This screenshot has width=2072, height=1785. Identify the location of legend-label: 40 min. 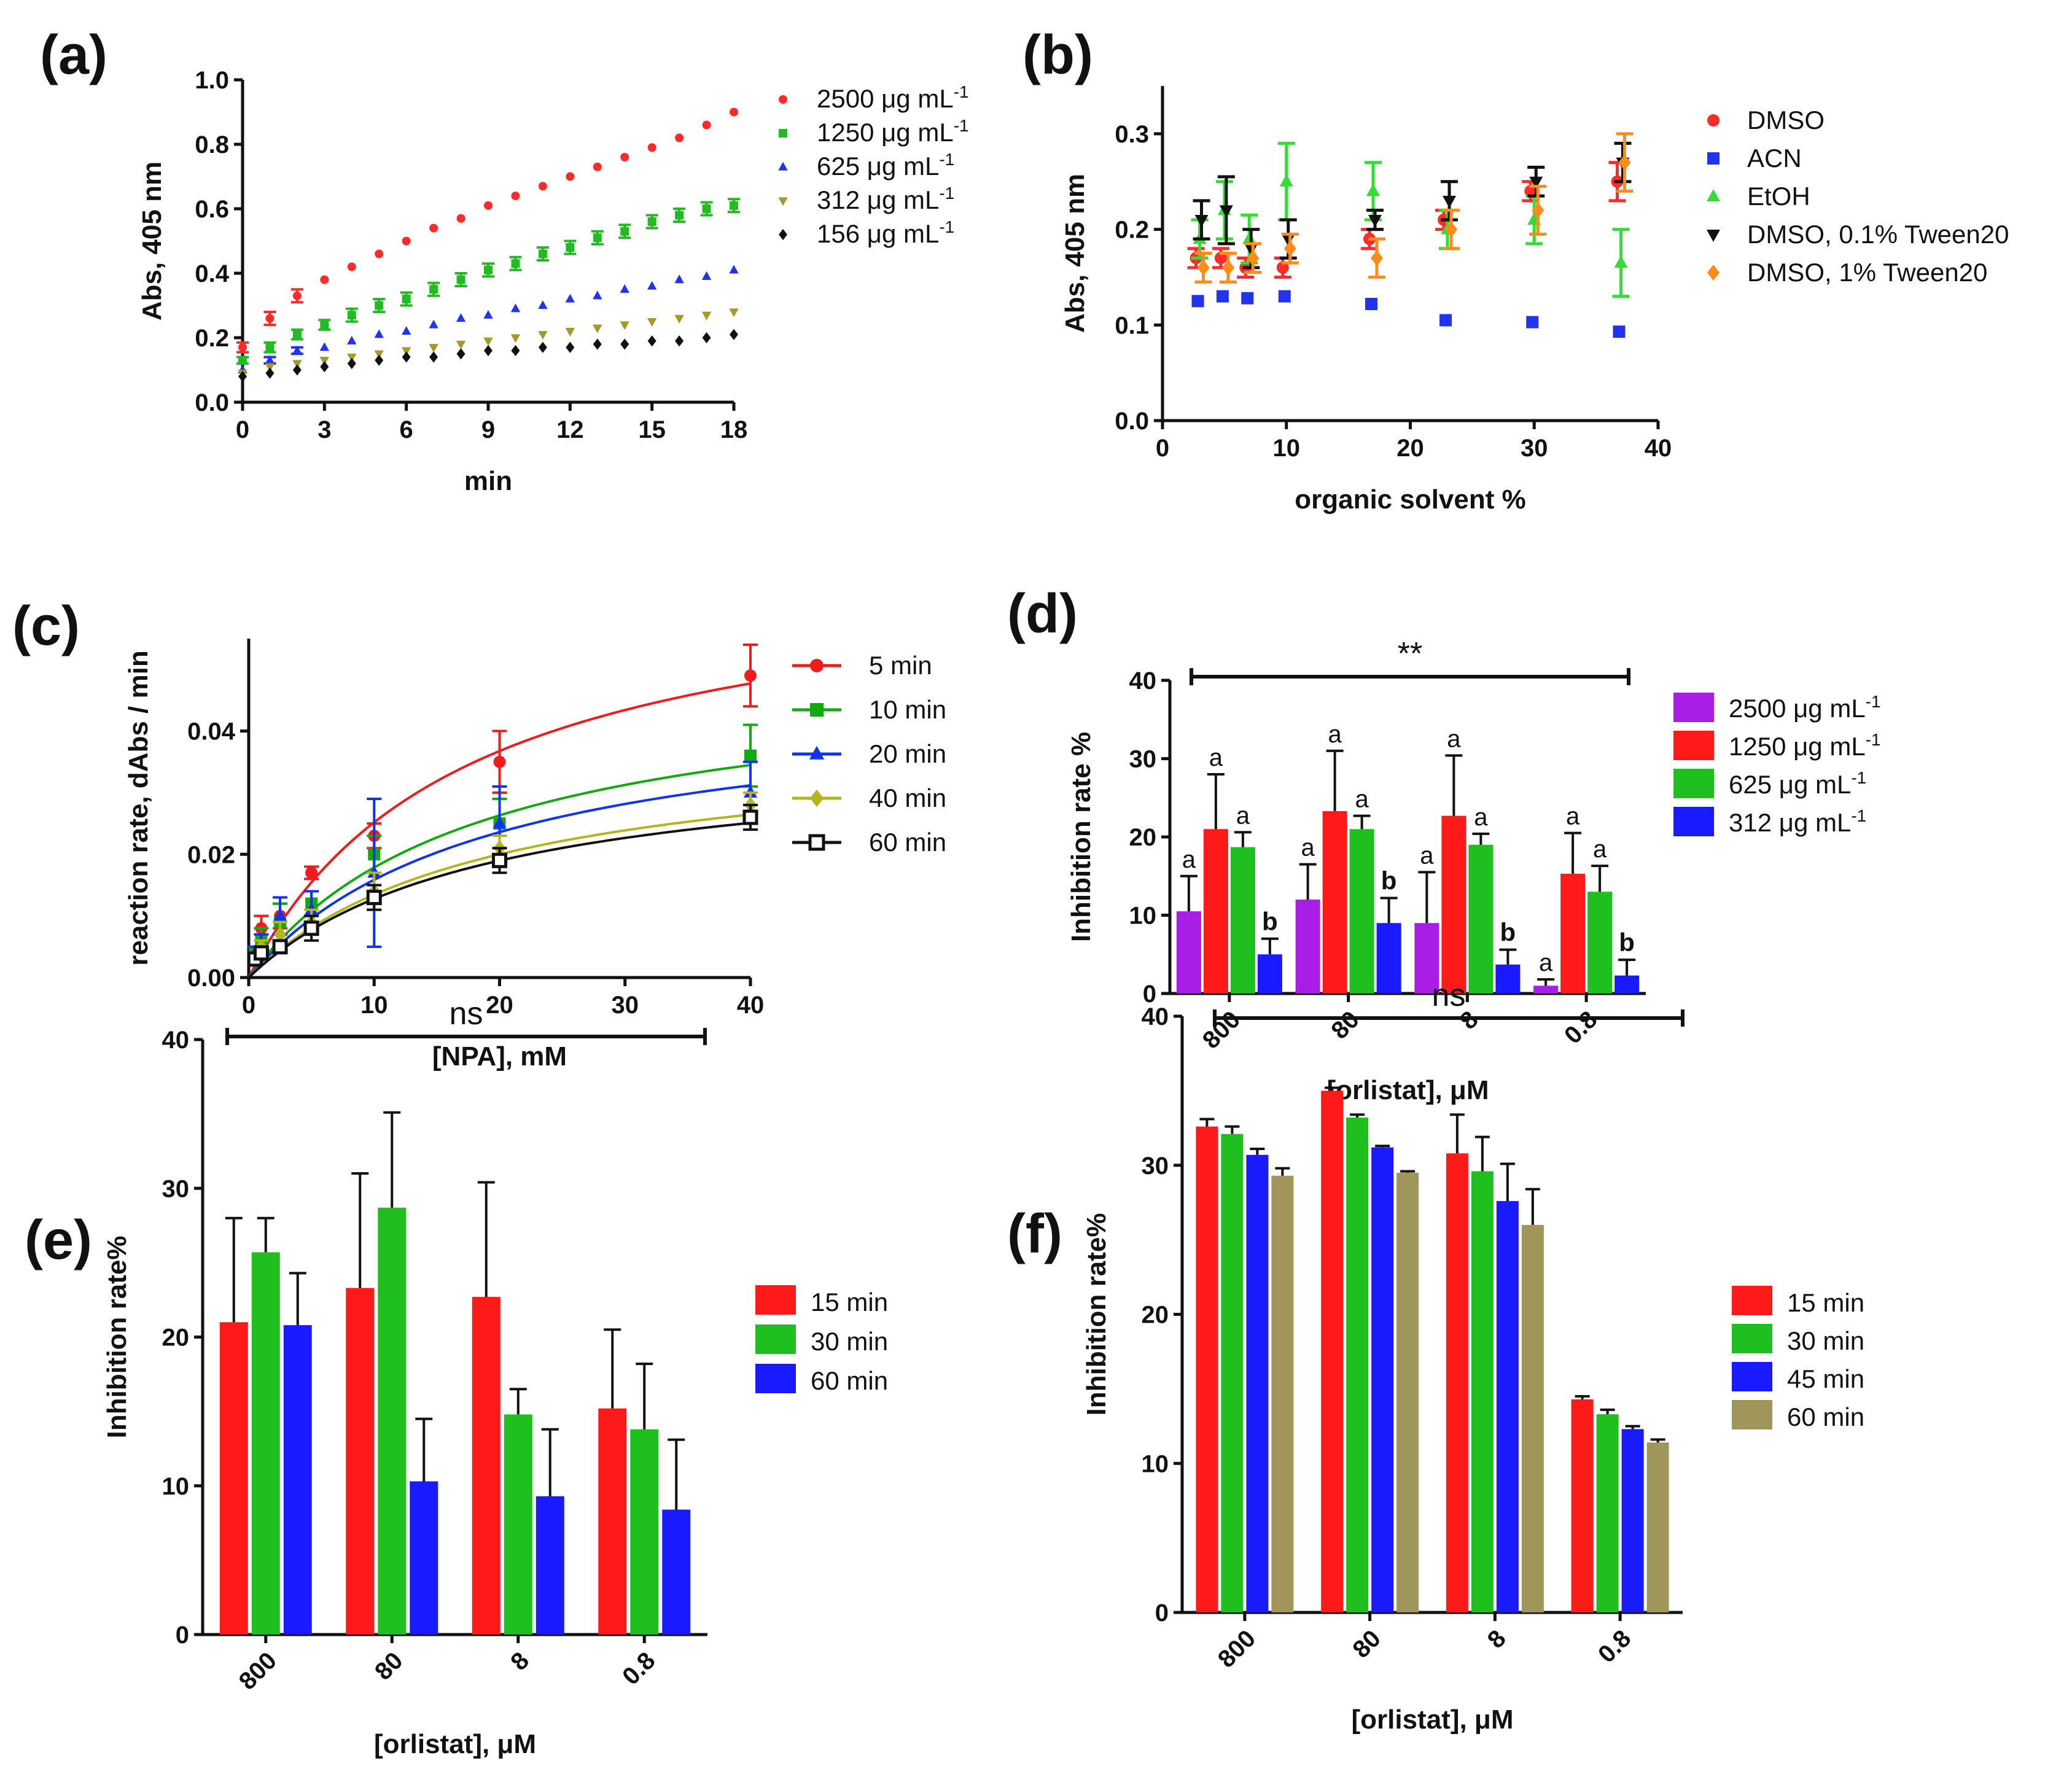
(907, 798).